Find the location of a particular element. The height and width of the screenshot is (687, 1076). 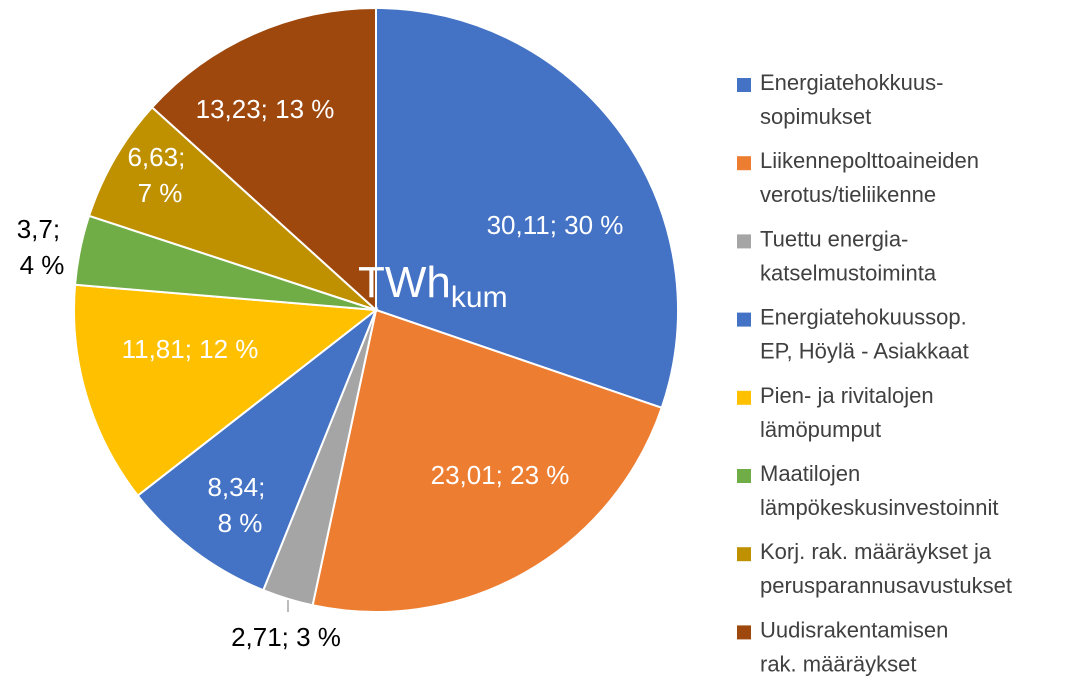

legend-label: Energiatehokkuus-sopimukset is located at coordinates (851, 99).